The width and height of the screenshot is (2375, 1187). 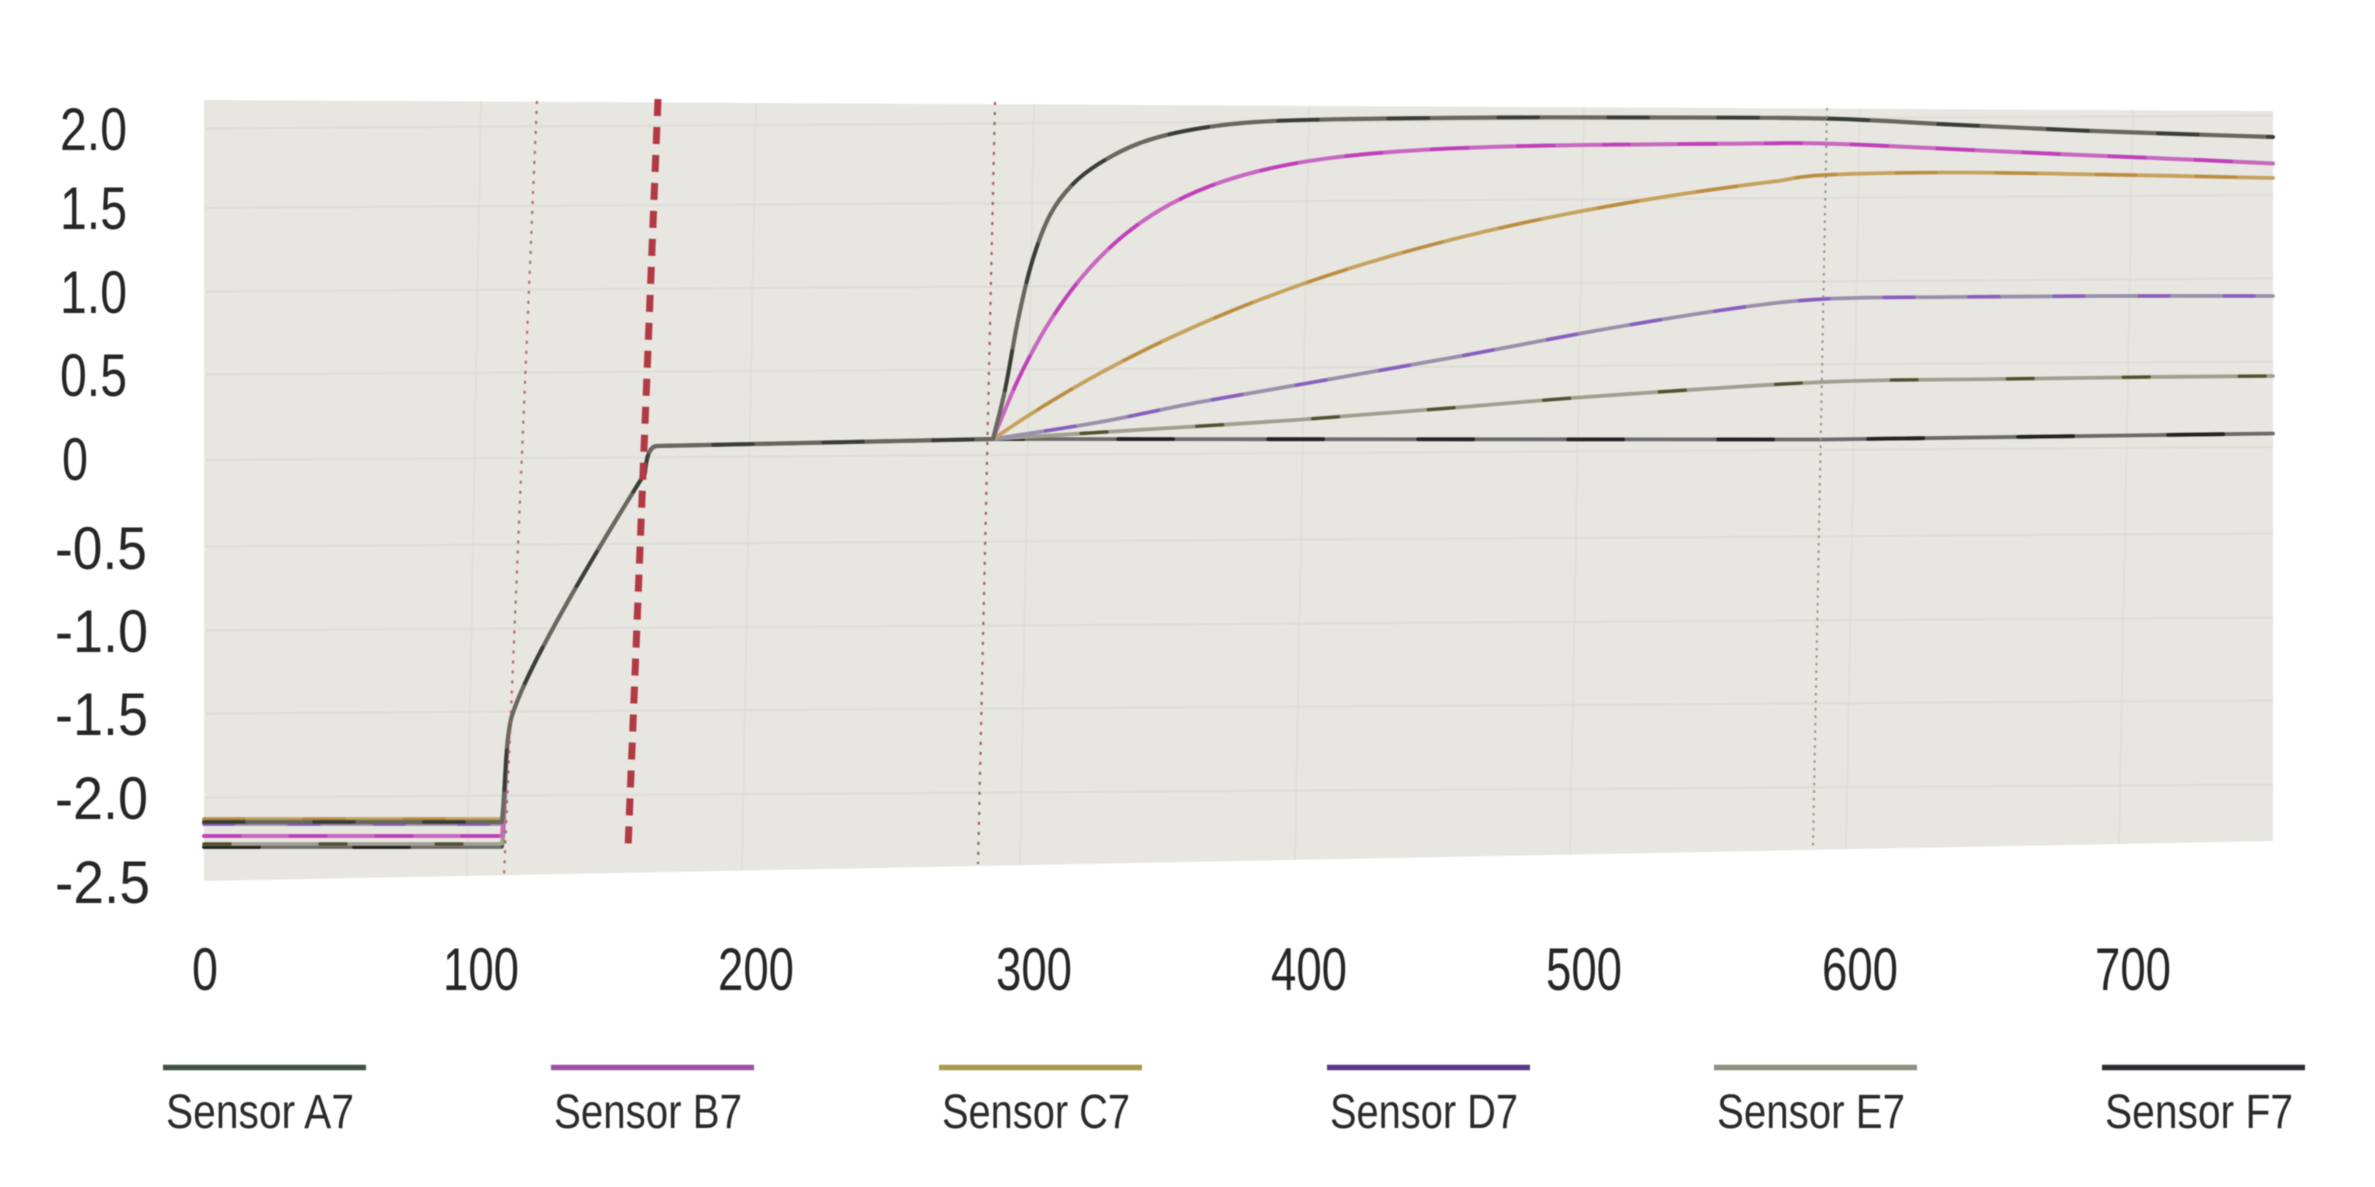 I want to click on svg-text: 400, so click(x=1309, y=969).